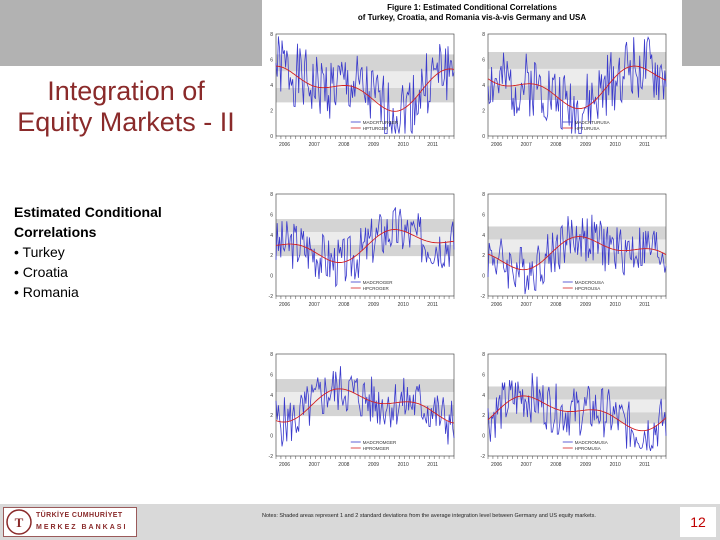 Image resolution: width=720 pixels, height=540 pixels. I want to click on legend-label: HPTURUSA, so click(587, 128).